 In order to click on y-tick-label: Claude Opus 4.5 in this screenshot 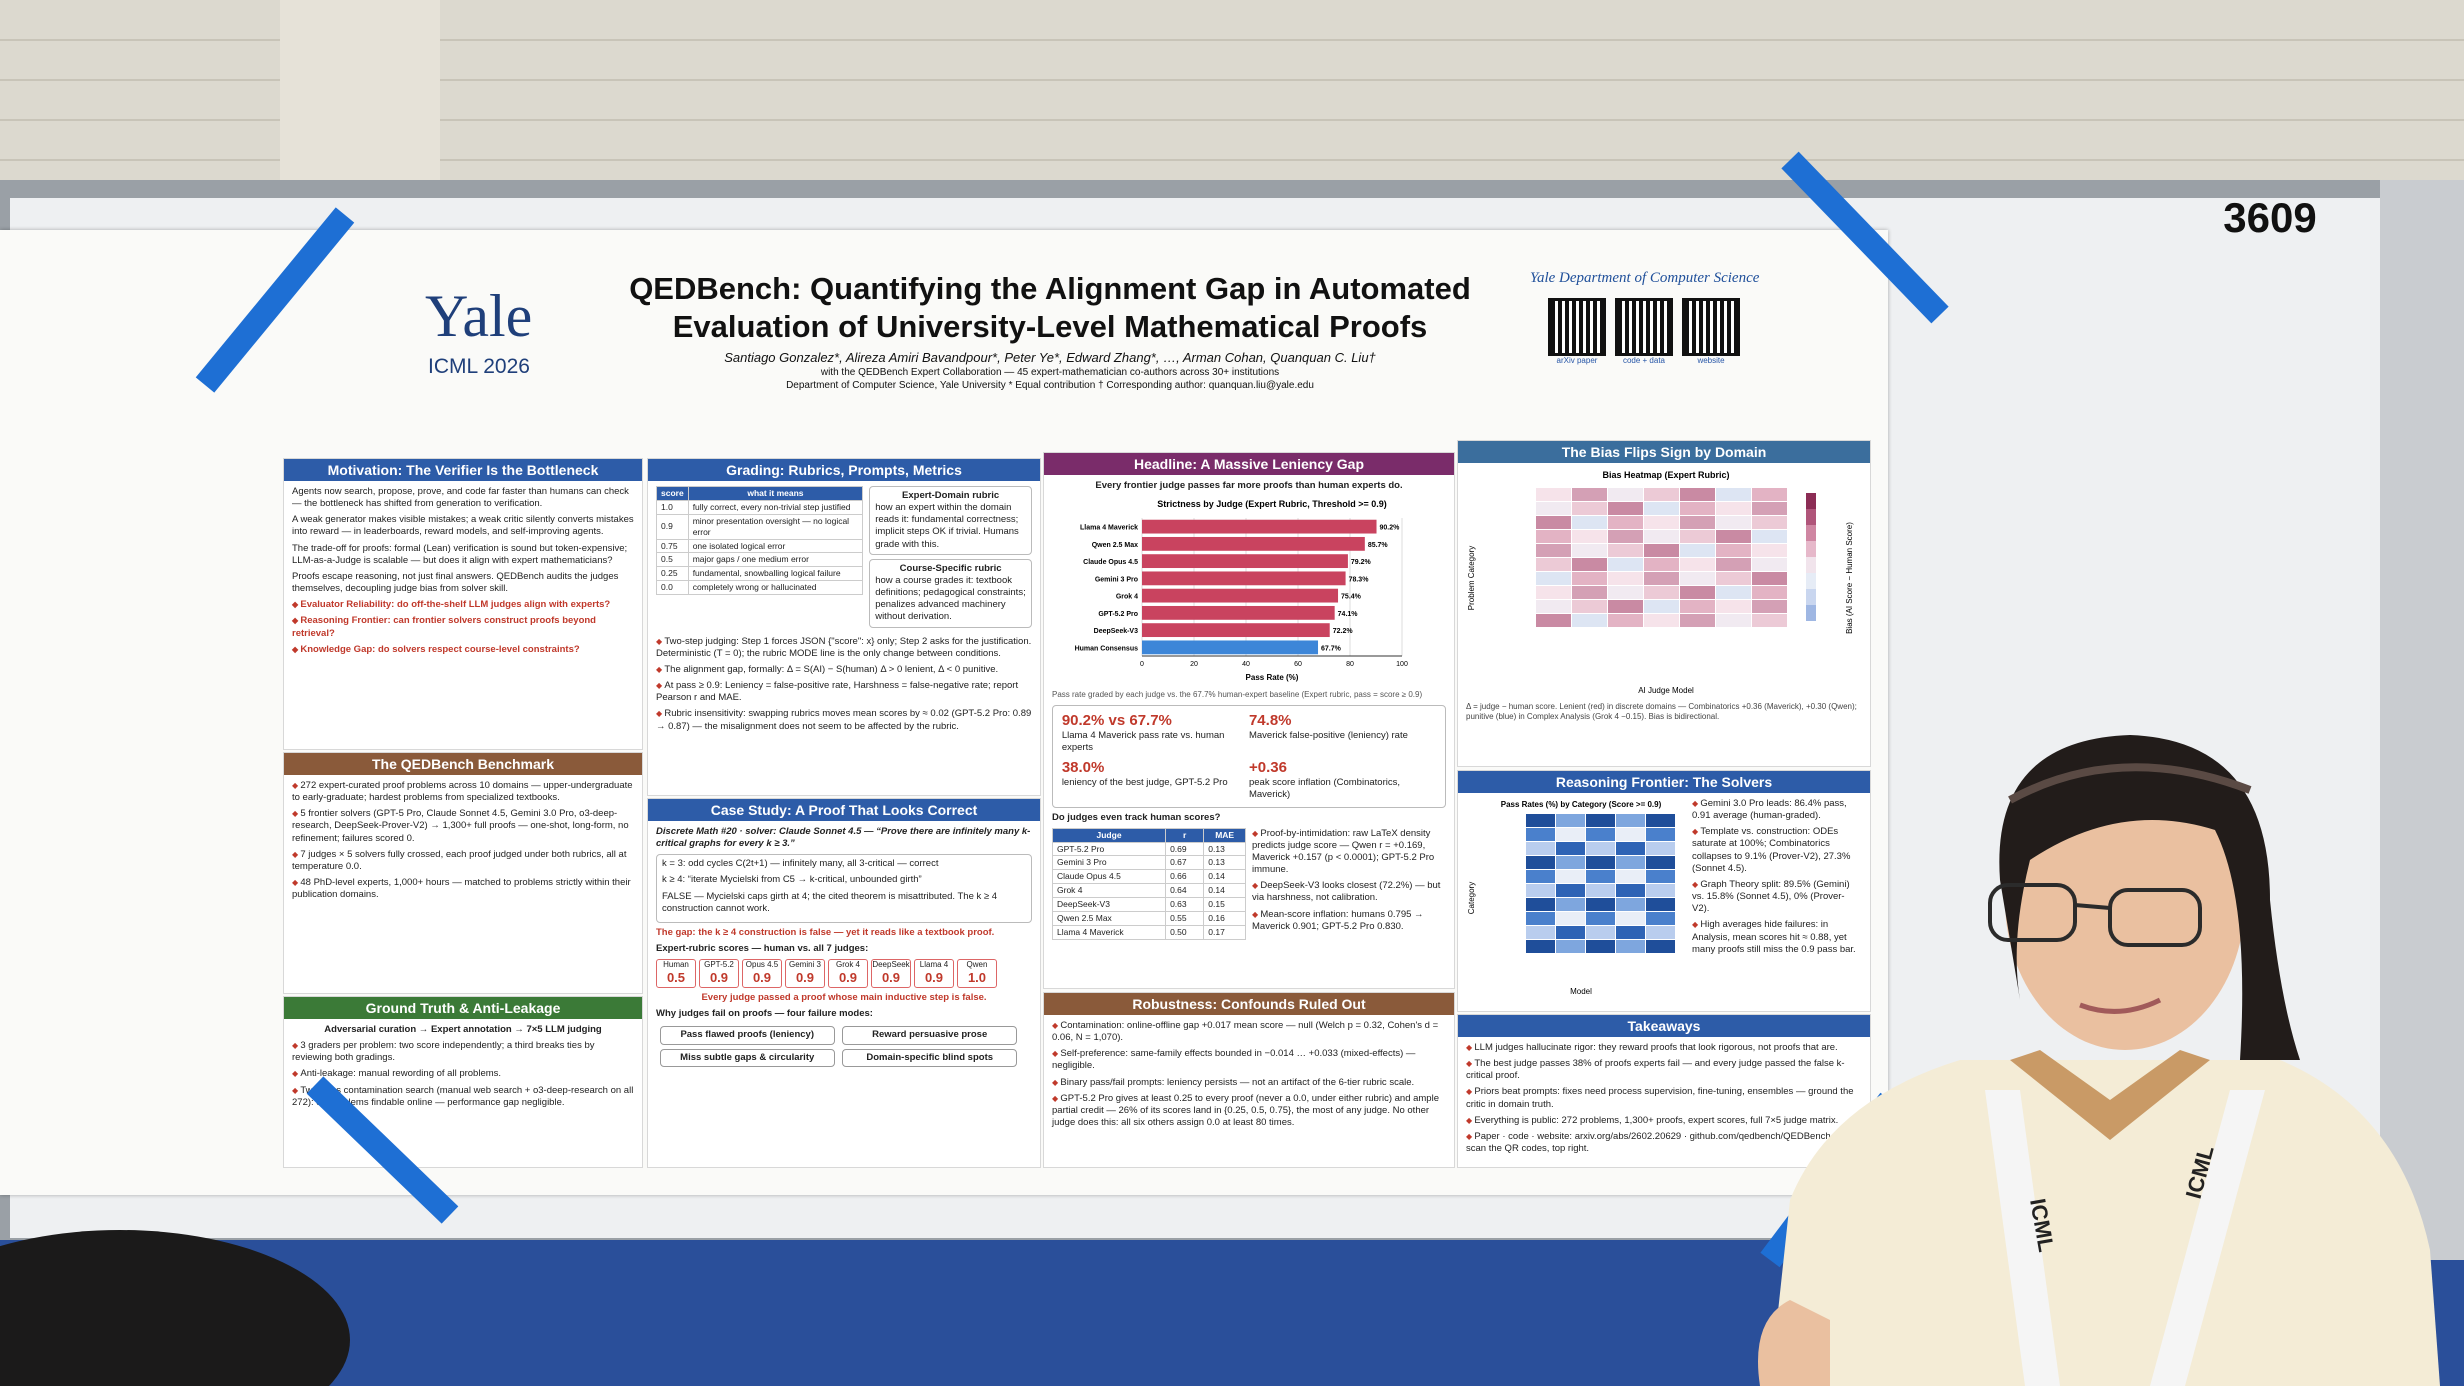, I will do `click(1110, 562)`.